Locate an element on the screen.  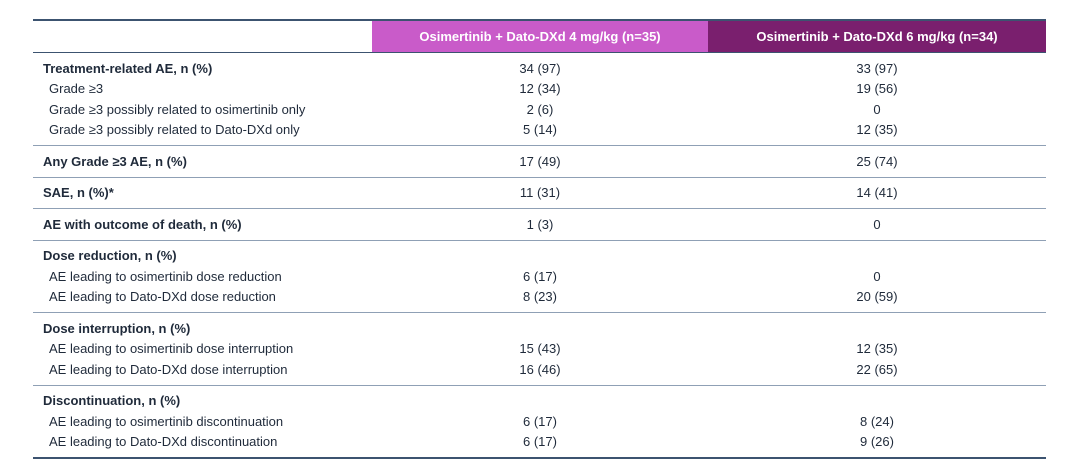
row-label: AE leading to Dato-DXd dose interruption is located at coordinates (168, 369).